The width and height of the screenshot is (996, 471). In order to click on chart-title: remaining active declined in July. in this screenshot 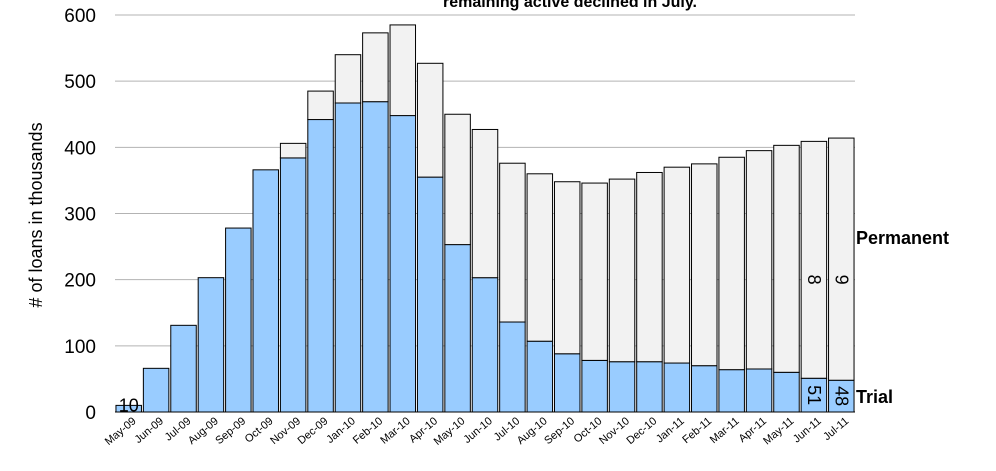, I will do `click(570, 5)`.